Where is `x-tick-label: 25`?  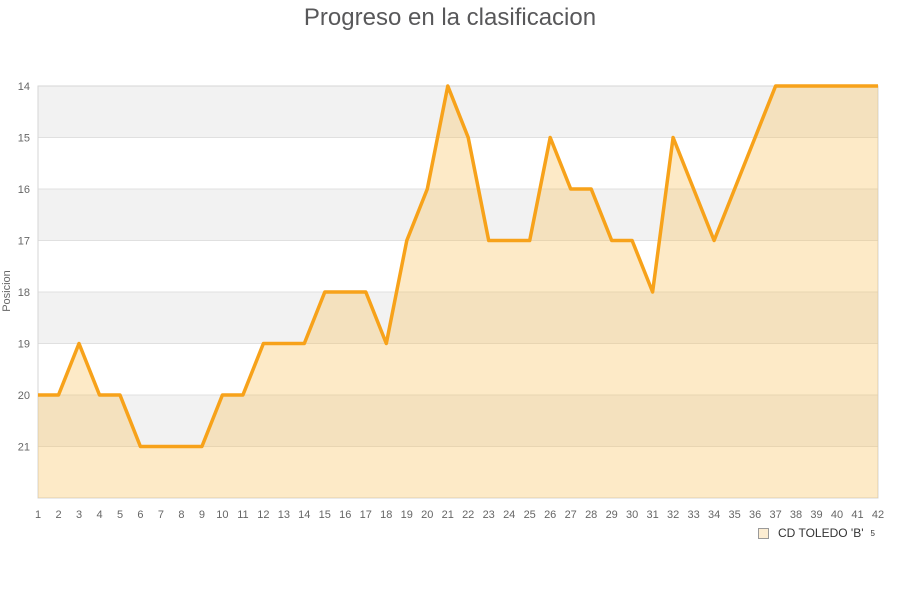
x-tick-label: 25 is located at coordinates (530, 515).